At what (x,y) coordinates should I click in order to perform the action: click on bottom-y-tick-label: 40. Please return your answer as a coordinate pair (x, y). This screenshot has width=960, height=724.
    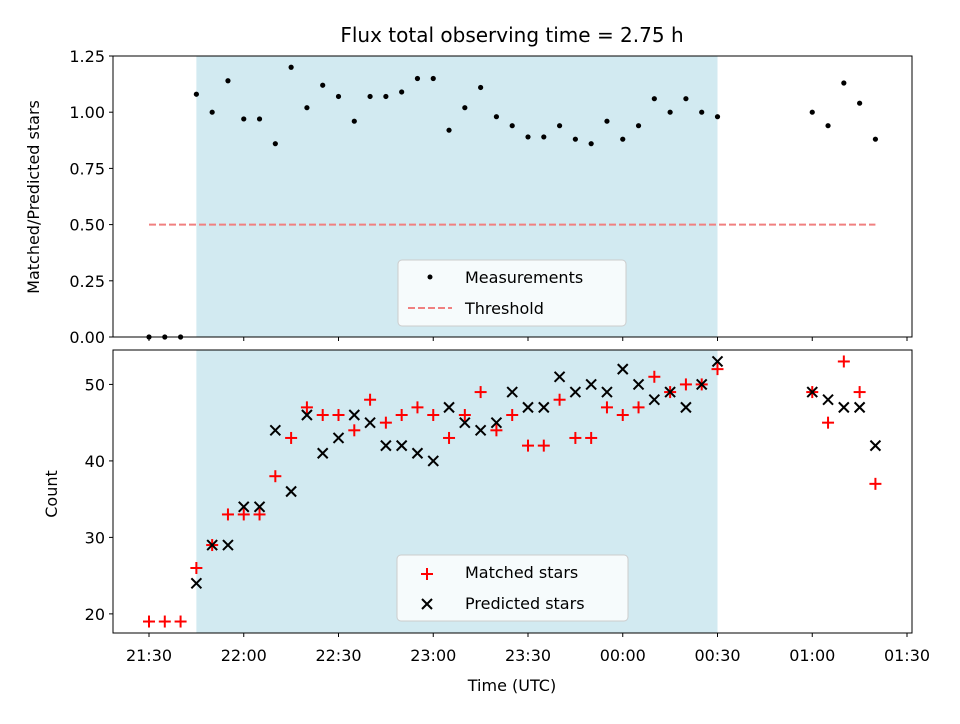
    Looking at the image, I should click on (95, 461).